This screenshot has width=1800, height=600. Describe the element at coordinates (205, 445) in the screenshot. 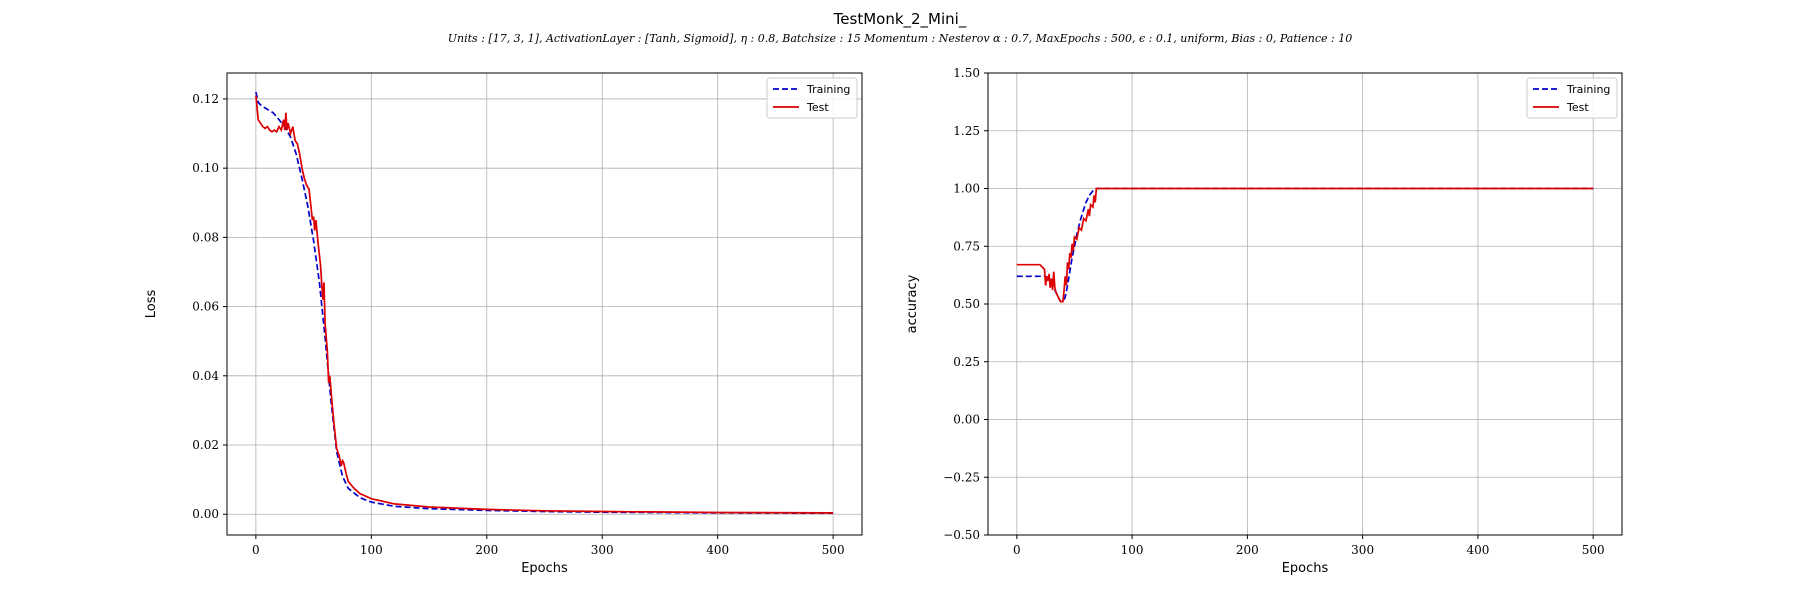

I see `y-tick-label: 0.02` at that location.